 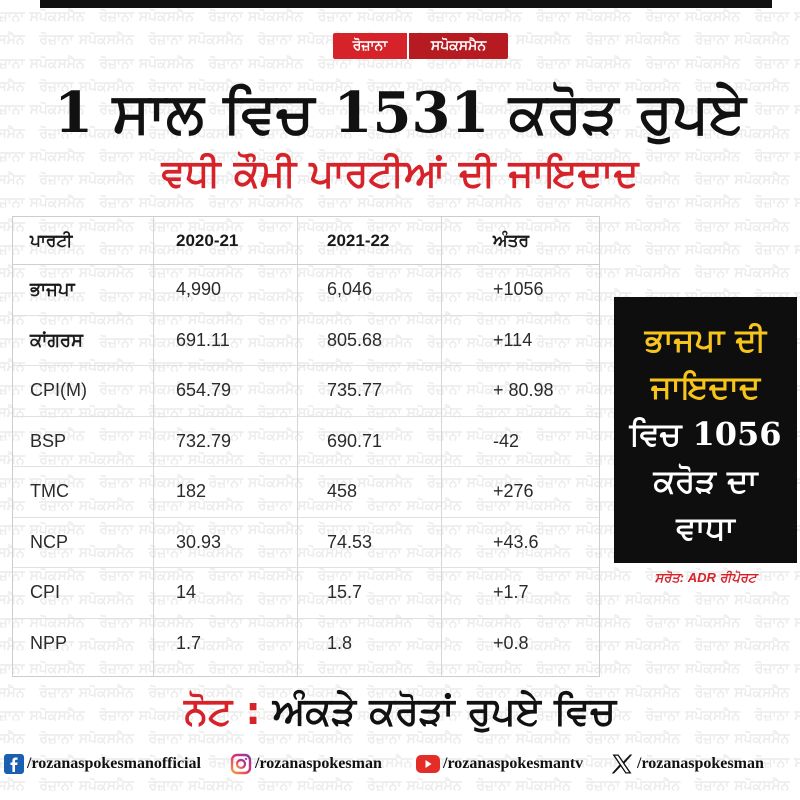 I want to click on value-2021-22-cell: 74.53, so click(x=350, y=541).